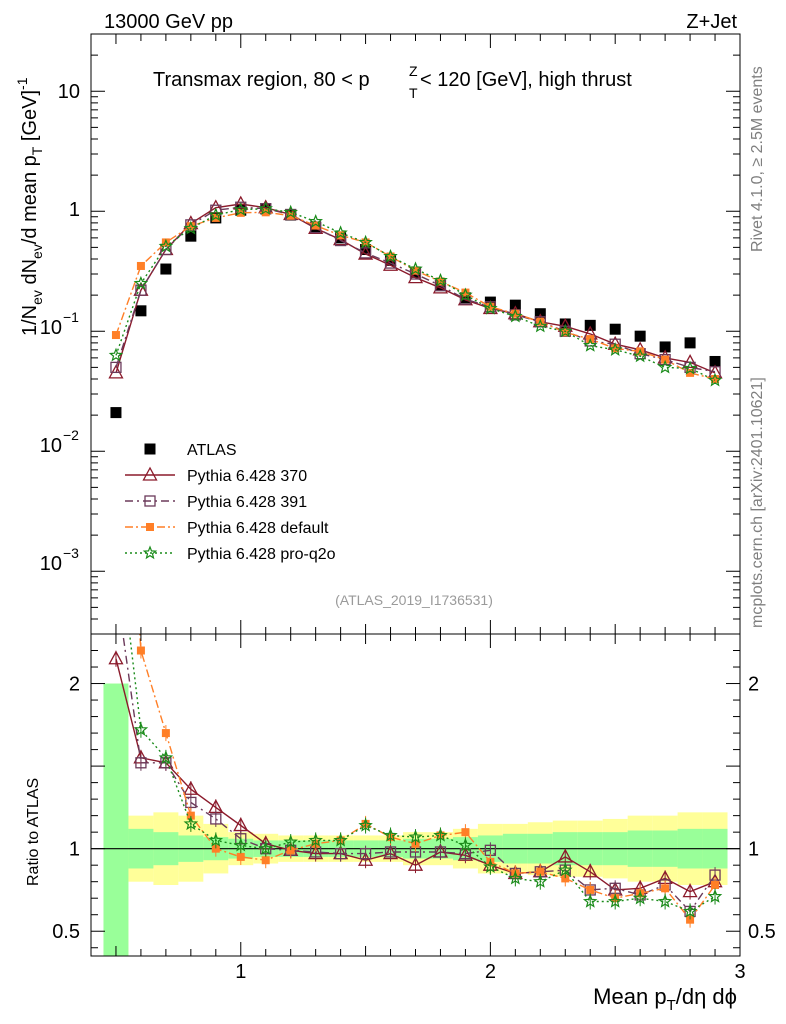  What do you see at coordinates (258, 528) in the screenshot?
I see `legend-label: Pythia 6.428 default` at bounding box center [258, 528].